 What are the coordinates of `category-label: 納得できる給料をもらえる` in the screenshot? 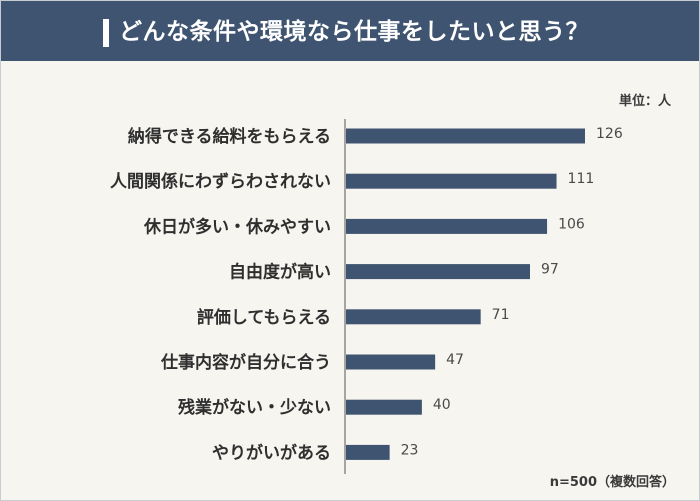 It's located at (229, 136).